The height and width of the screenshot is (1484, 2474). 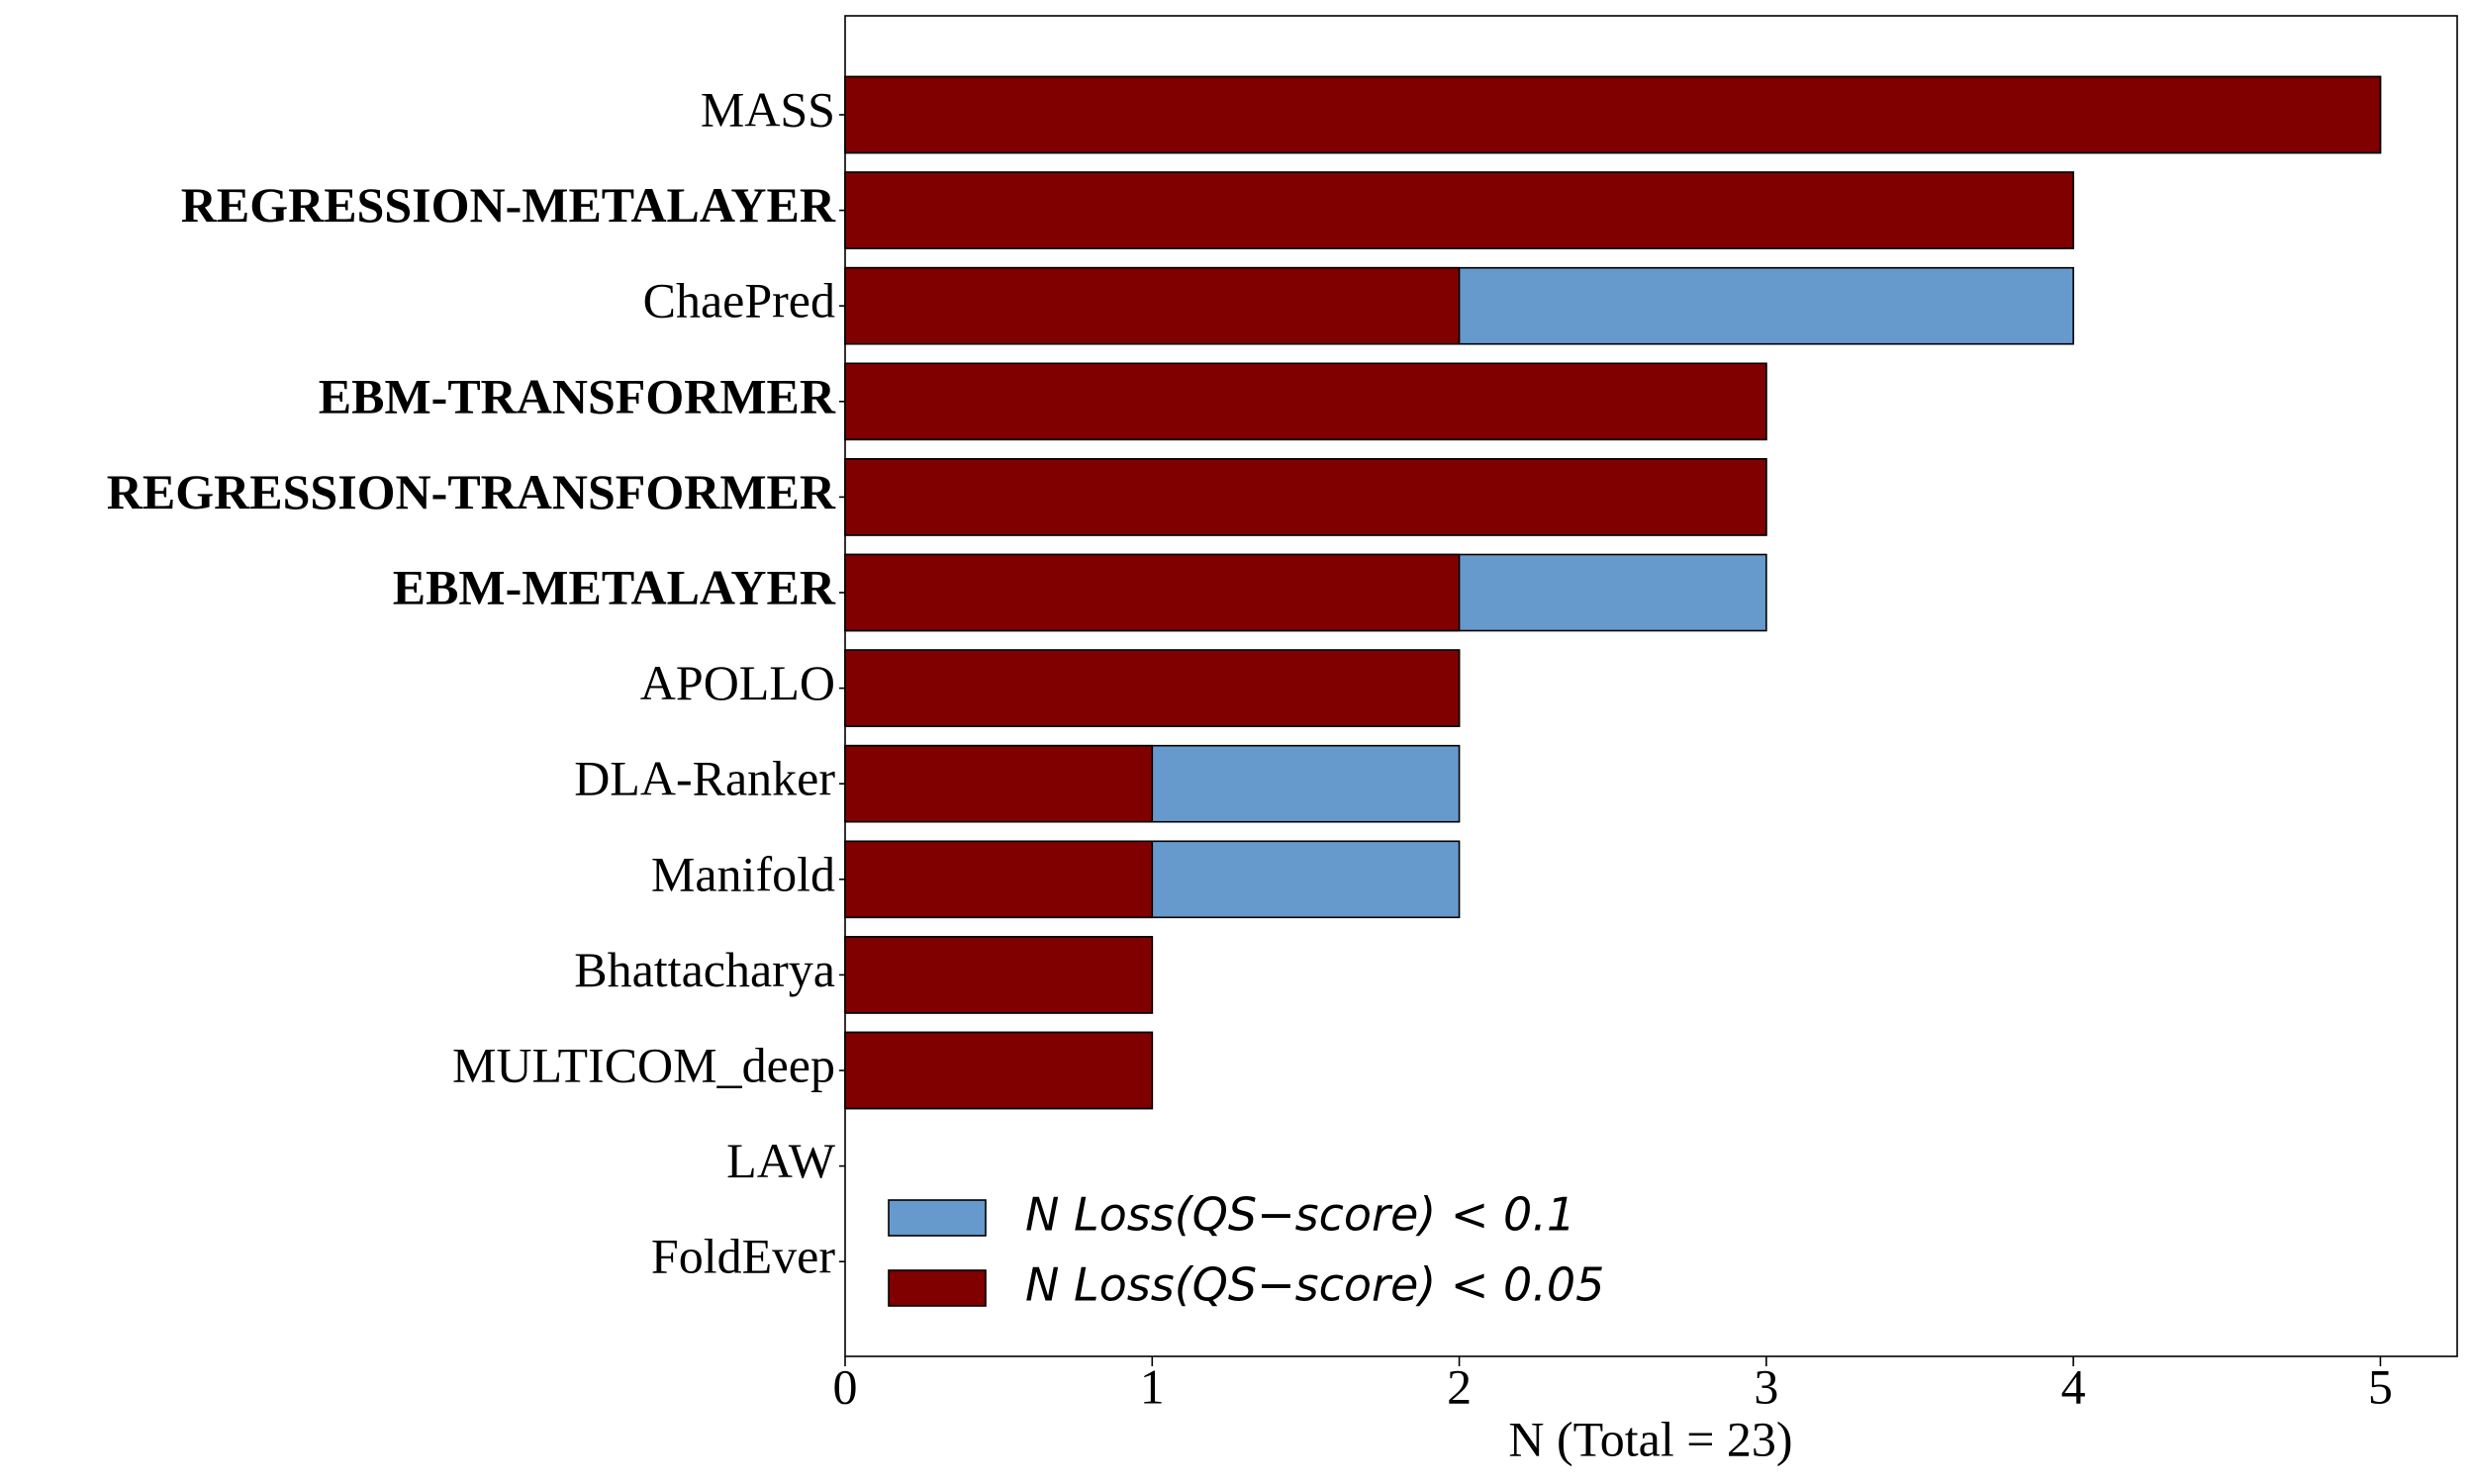 I want to click on x-axis-label: N (Total = 23), so click(x=1650, y=1438).